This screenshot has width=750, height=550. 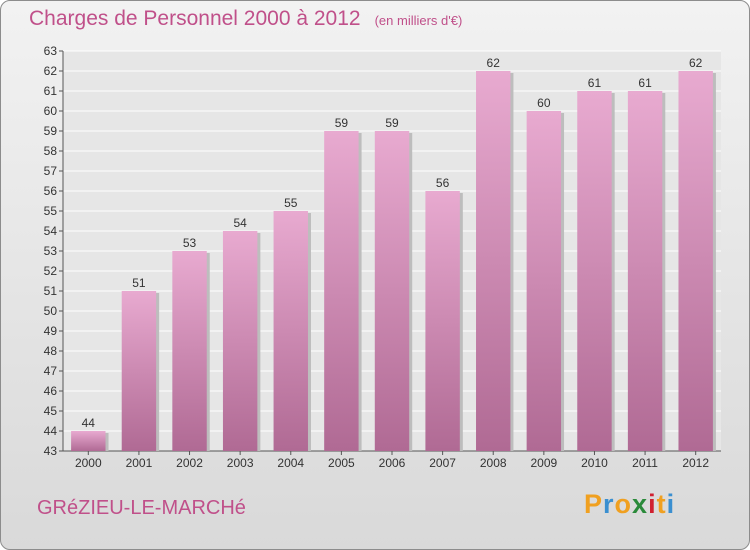 What do you see at coordinates (442, 463) in the screenshot?
I see `x-tick-label: 2007` at bounding box center [442, 463].